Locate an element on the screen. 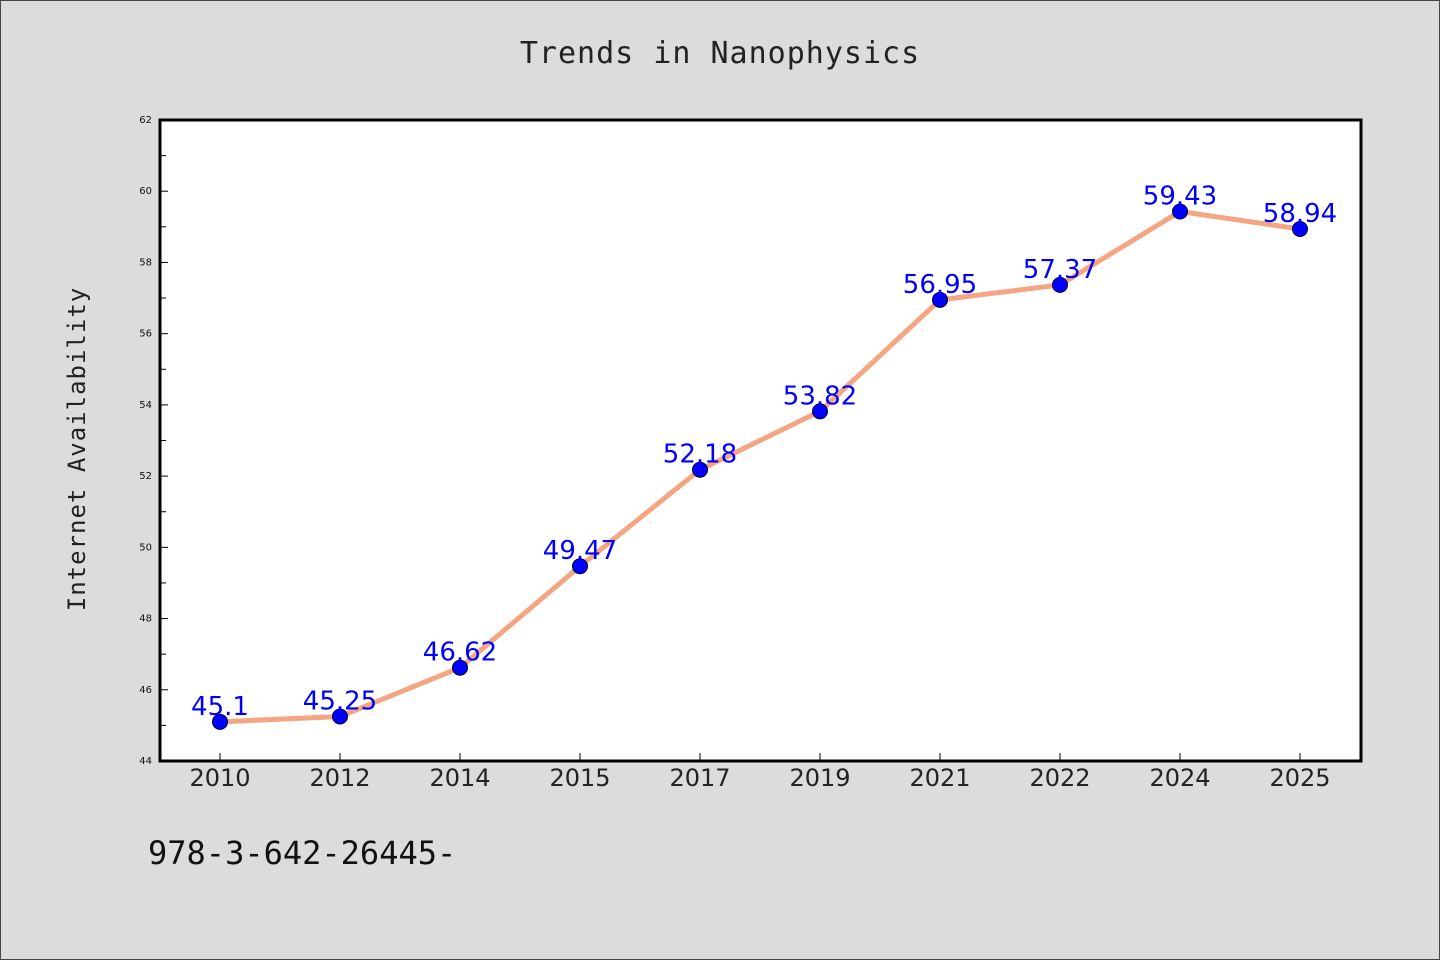 The height and width of the screenshot is (960, 1440). y-tick-label: 60 is located at coordinates (145, 191).